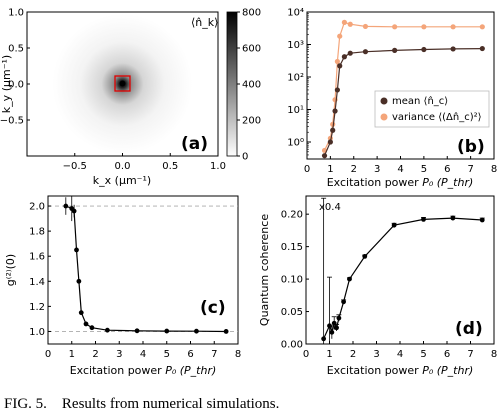 The image size is (500, 418). I want to click on heatmap-peak, so click(122, 83).